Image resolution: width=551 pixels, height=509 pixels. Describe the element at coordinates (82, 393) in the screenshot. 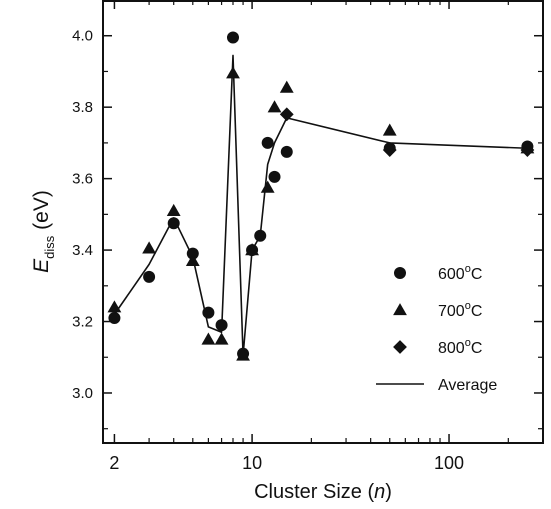

I see `y-tick-label: 3.0` at that location.